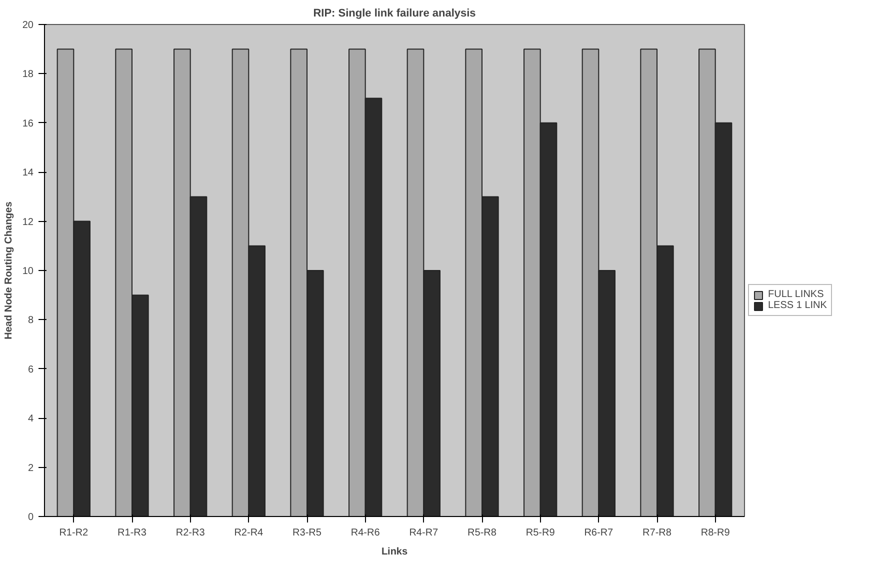 Image resolution: width=888 pixels, height=584 pixels. Describe the element at coordinates (28, 271) in the screenshot. I see `y-tick-label: 10` at that location.